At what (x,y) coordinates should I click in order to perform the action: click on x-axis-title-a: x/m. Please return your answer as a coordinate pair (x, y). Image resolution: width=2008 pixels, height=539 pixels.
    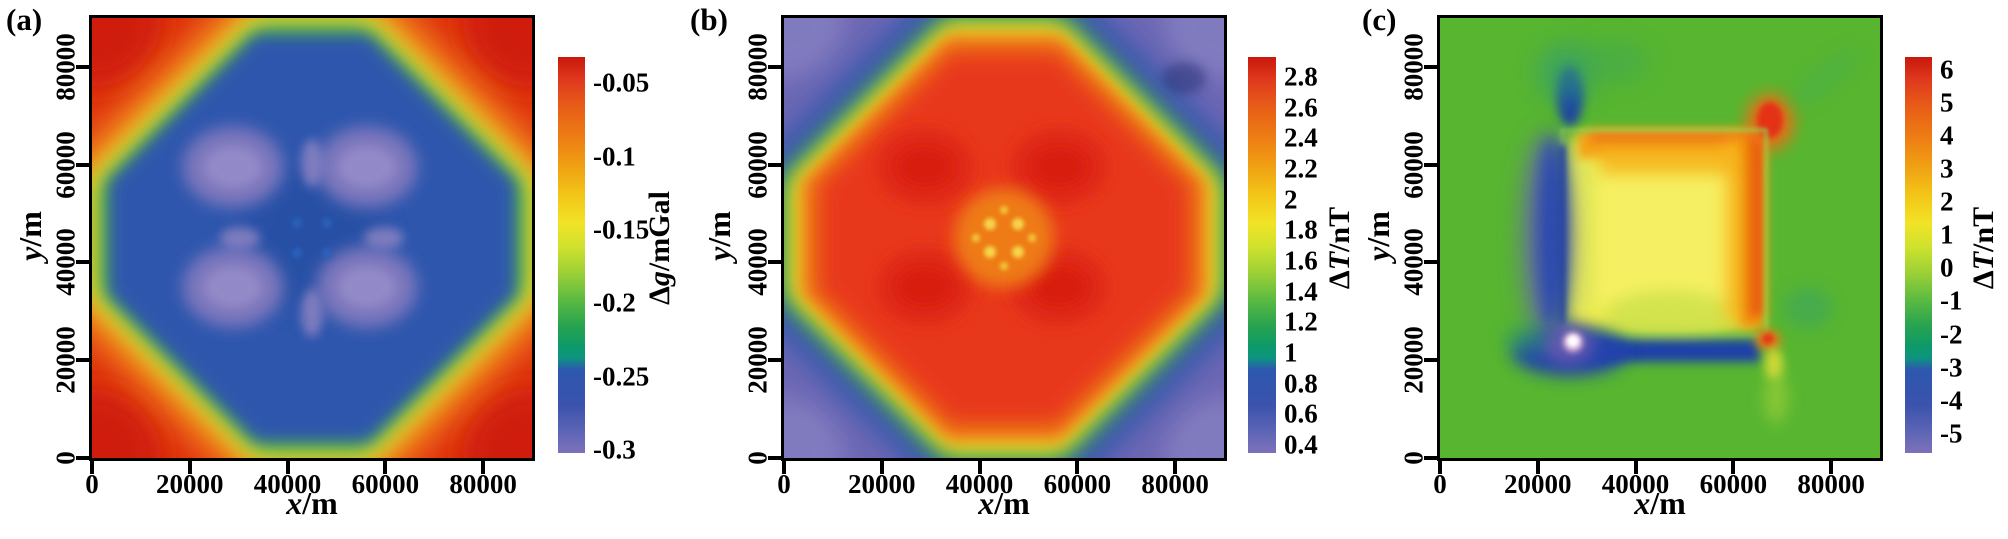
    Looking at the image, I should click on (312, 503).